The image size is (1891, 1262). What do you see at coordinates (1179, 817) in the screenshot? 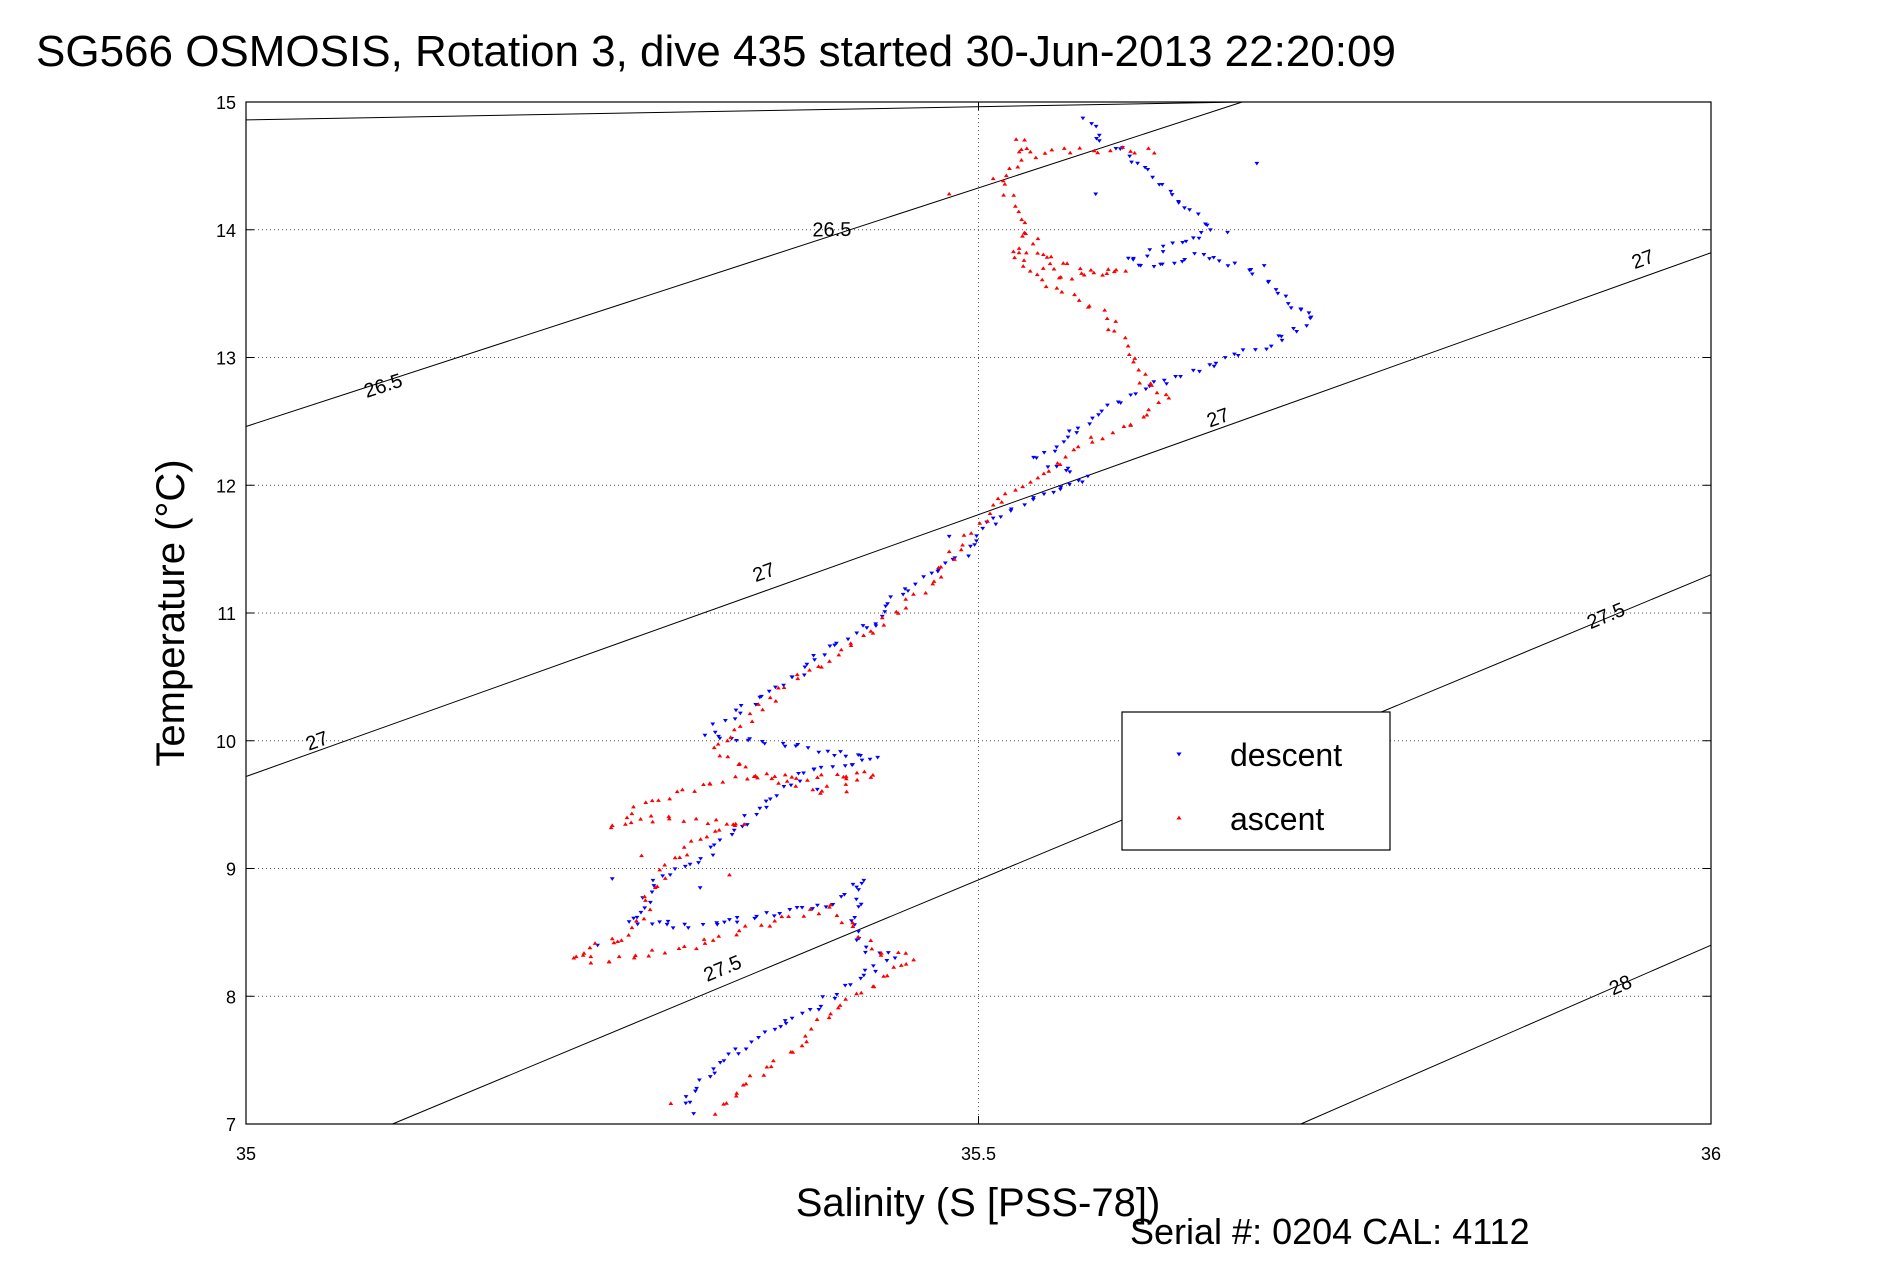
I see `legend-marker-ascent` at bounding box center [1179, 817].